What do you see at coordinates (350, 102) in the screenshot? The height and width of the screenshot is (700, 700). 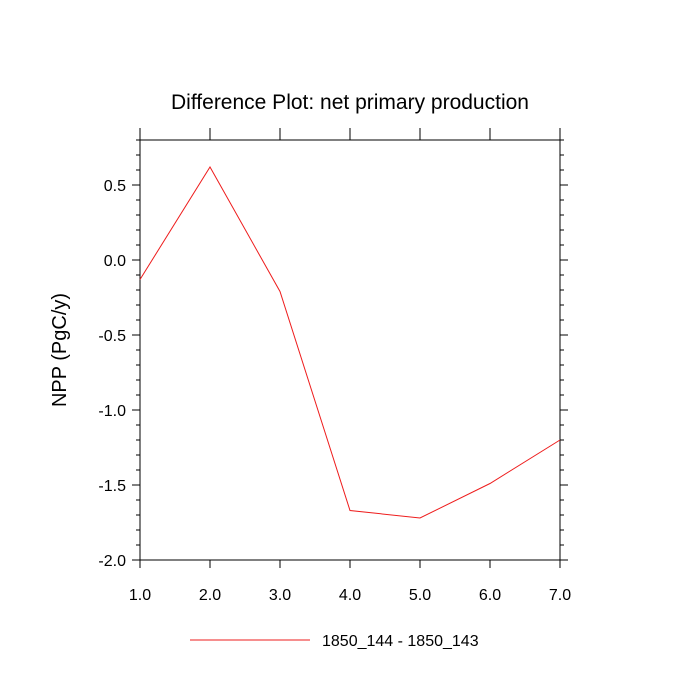 I see `chart-title: Difference Plot: net primary production` at bounding box center [350, 102].